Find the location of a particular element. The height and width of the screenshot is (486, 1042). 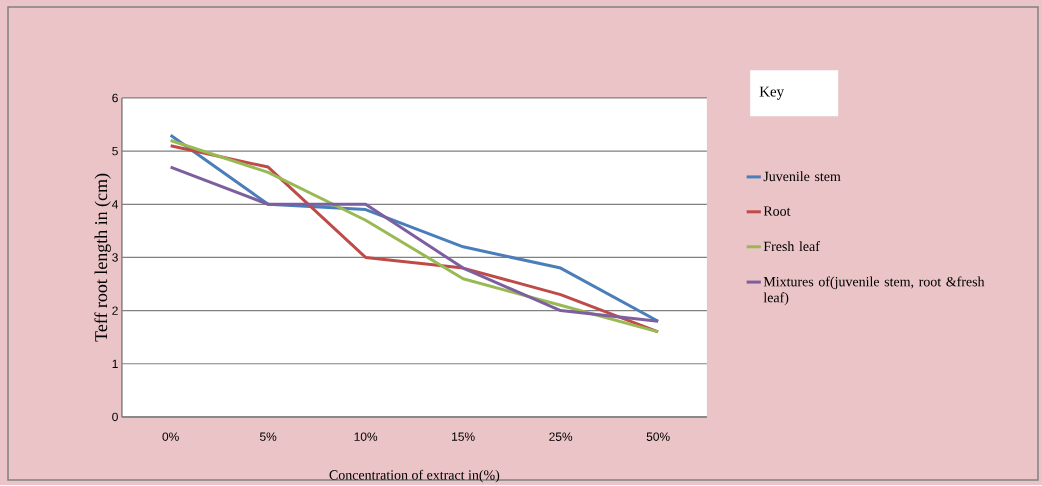

x-tick-label: 25% is located at coordinates (561, 436).